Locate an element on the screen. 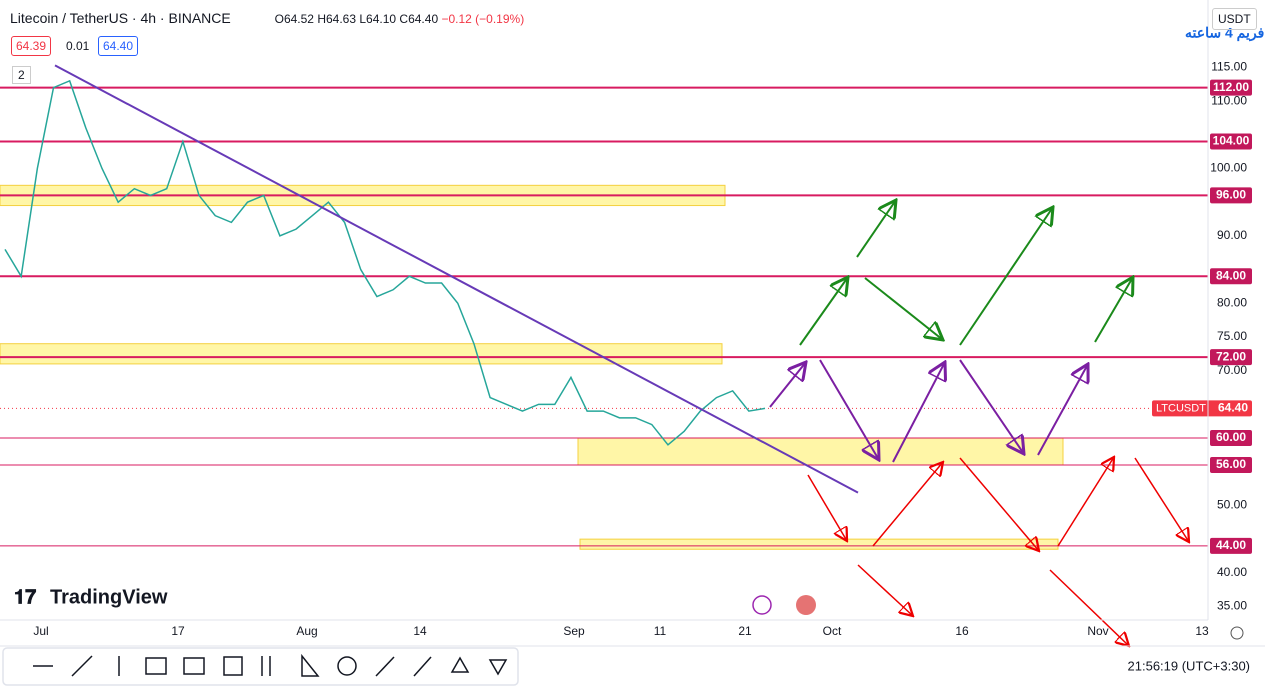 Image resolution: width=1265 pixels, height=689 pixels. settings-icon is located at coordinates (1237, 633).